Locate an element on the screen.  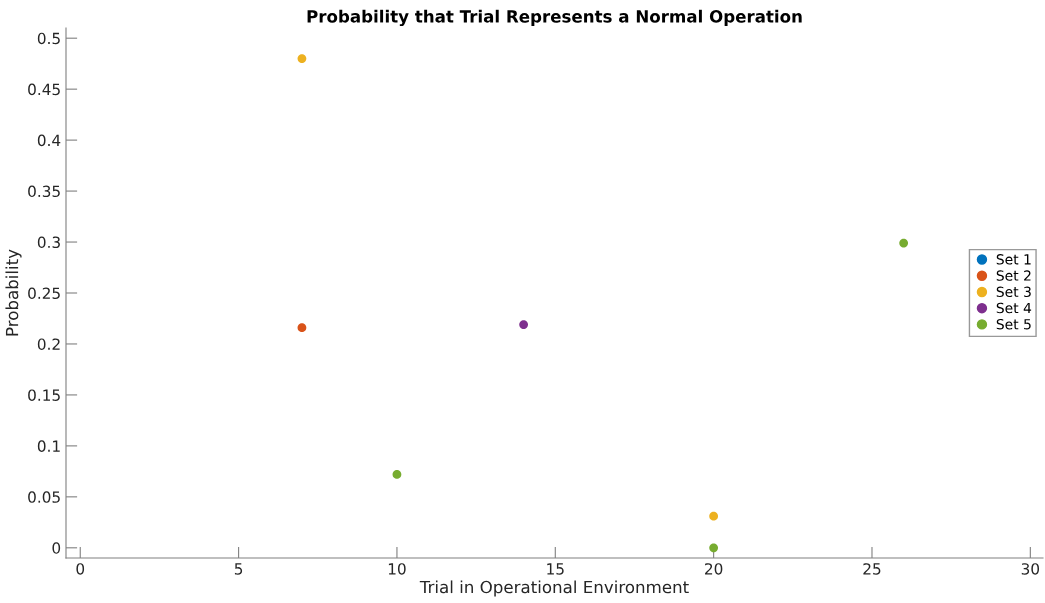
y-tick-label: 0.2 is located at coordinates (48, 344).